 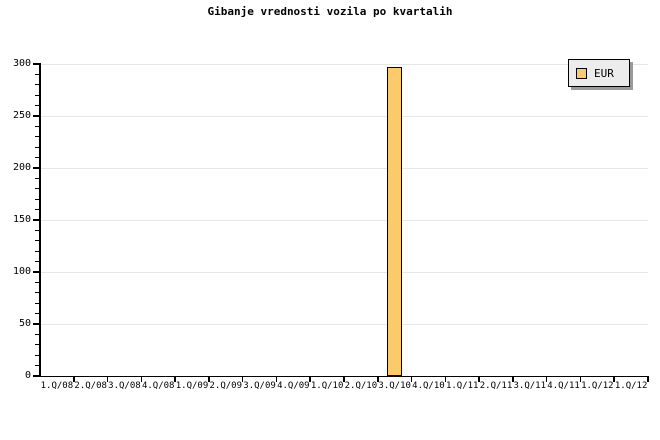 What do you see at coordinates (327, 386) in the screenshot?
I see `x-axis-label: 1.Q/10` at bounding box center [327, 386].